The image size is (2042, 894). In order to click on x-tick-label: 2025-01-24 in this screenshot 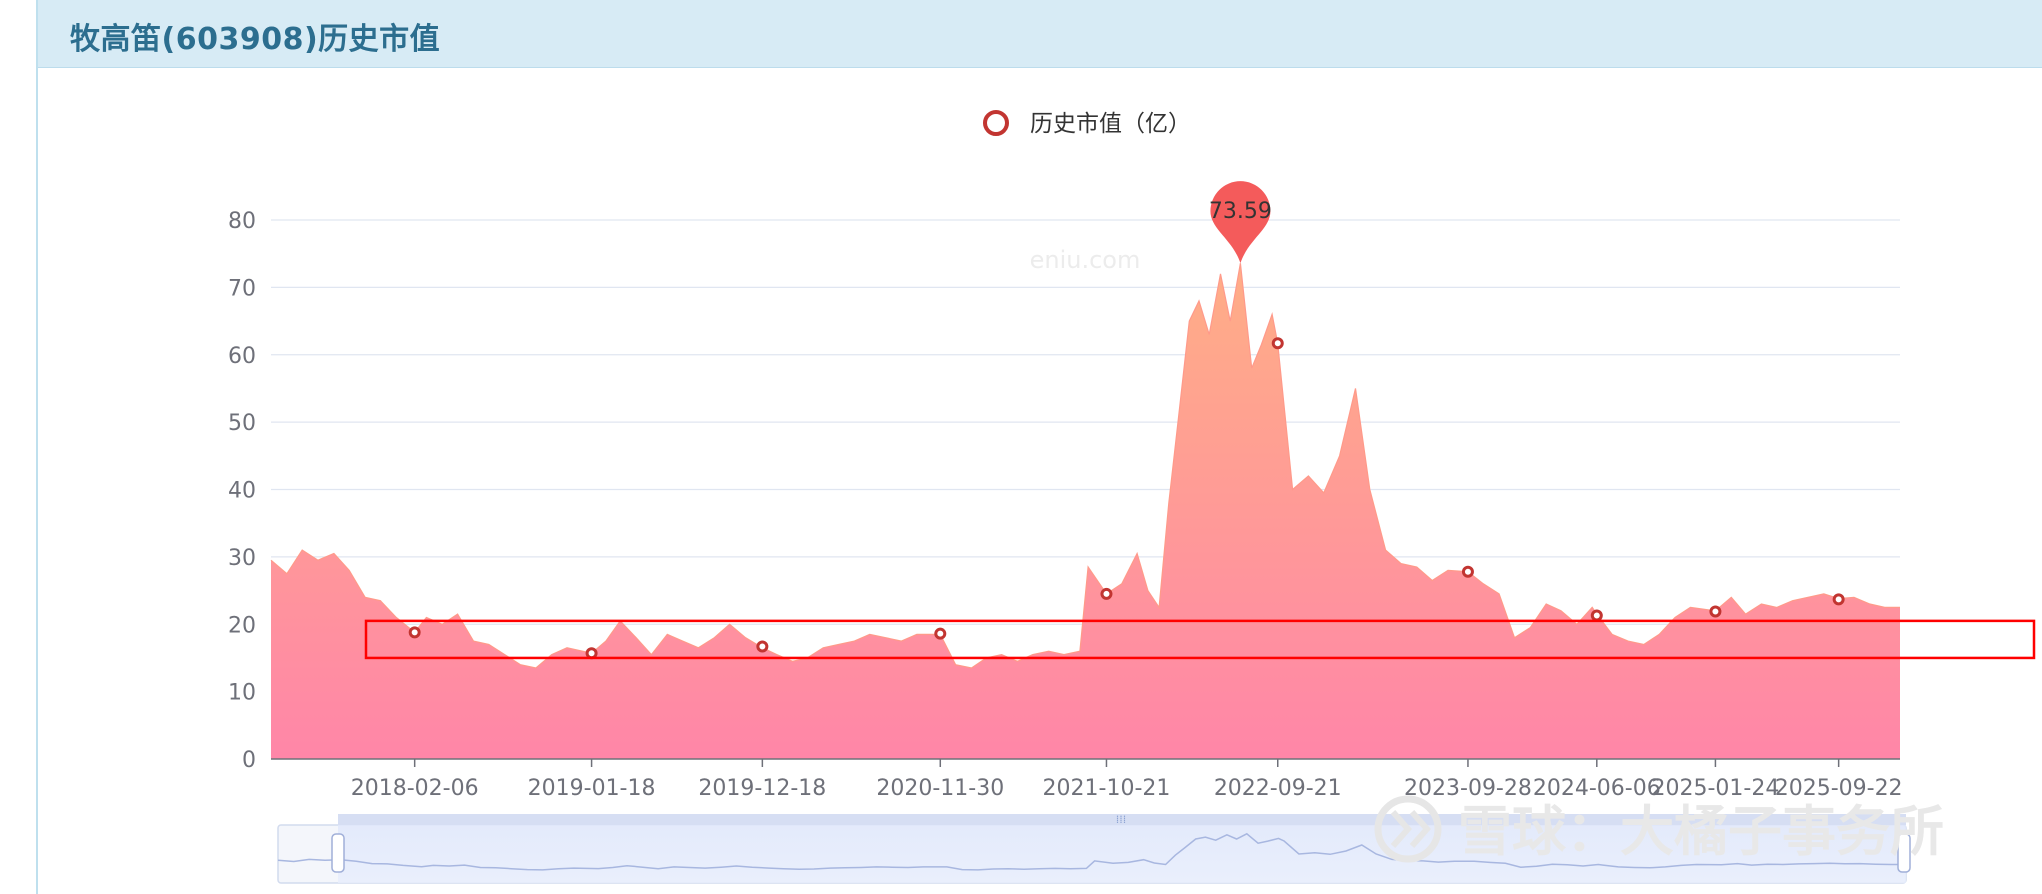, I will do `click(1715, 788)`.